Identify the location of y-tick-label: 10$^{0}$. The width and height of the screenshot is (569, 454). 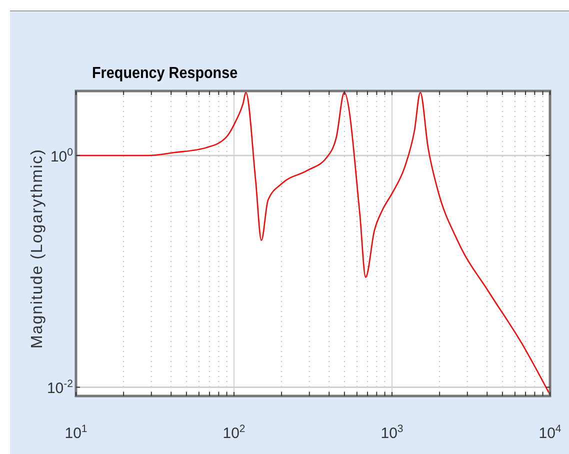
(62, 156).